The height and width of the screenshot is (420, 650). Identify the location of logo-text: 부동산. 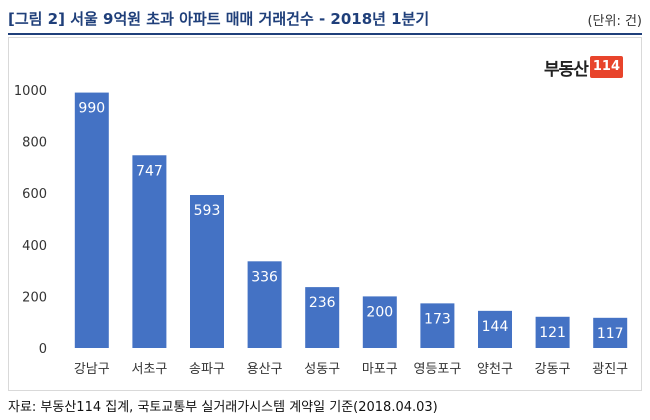
(566, 69).